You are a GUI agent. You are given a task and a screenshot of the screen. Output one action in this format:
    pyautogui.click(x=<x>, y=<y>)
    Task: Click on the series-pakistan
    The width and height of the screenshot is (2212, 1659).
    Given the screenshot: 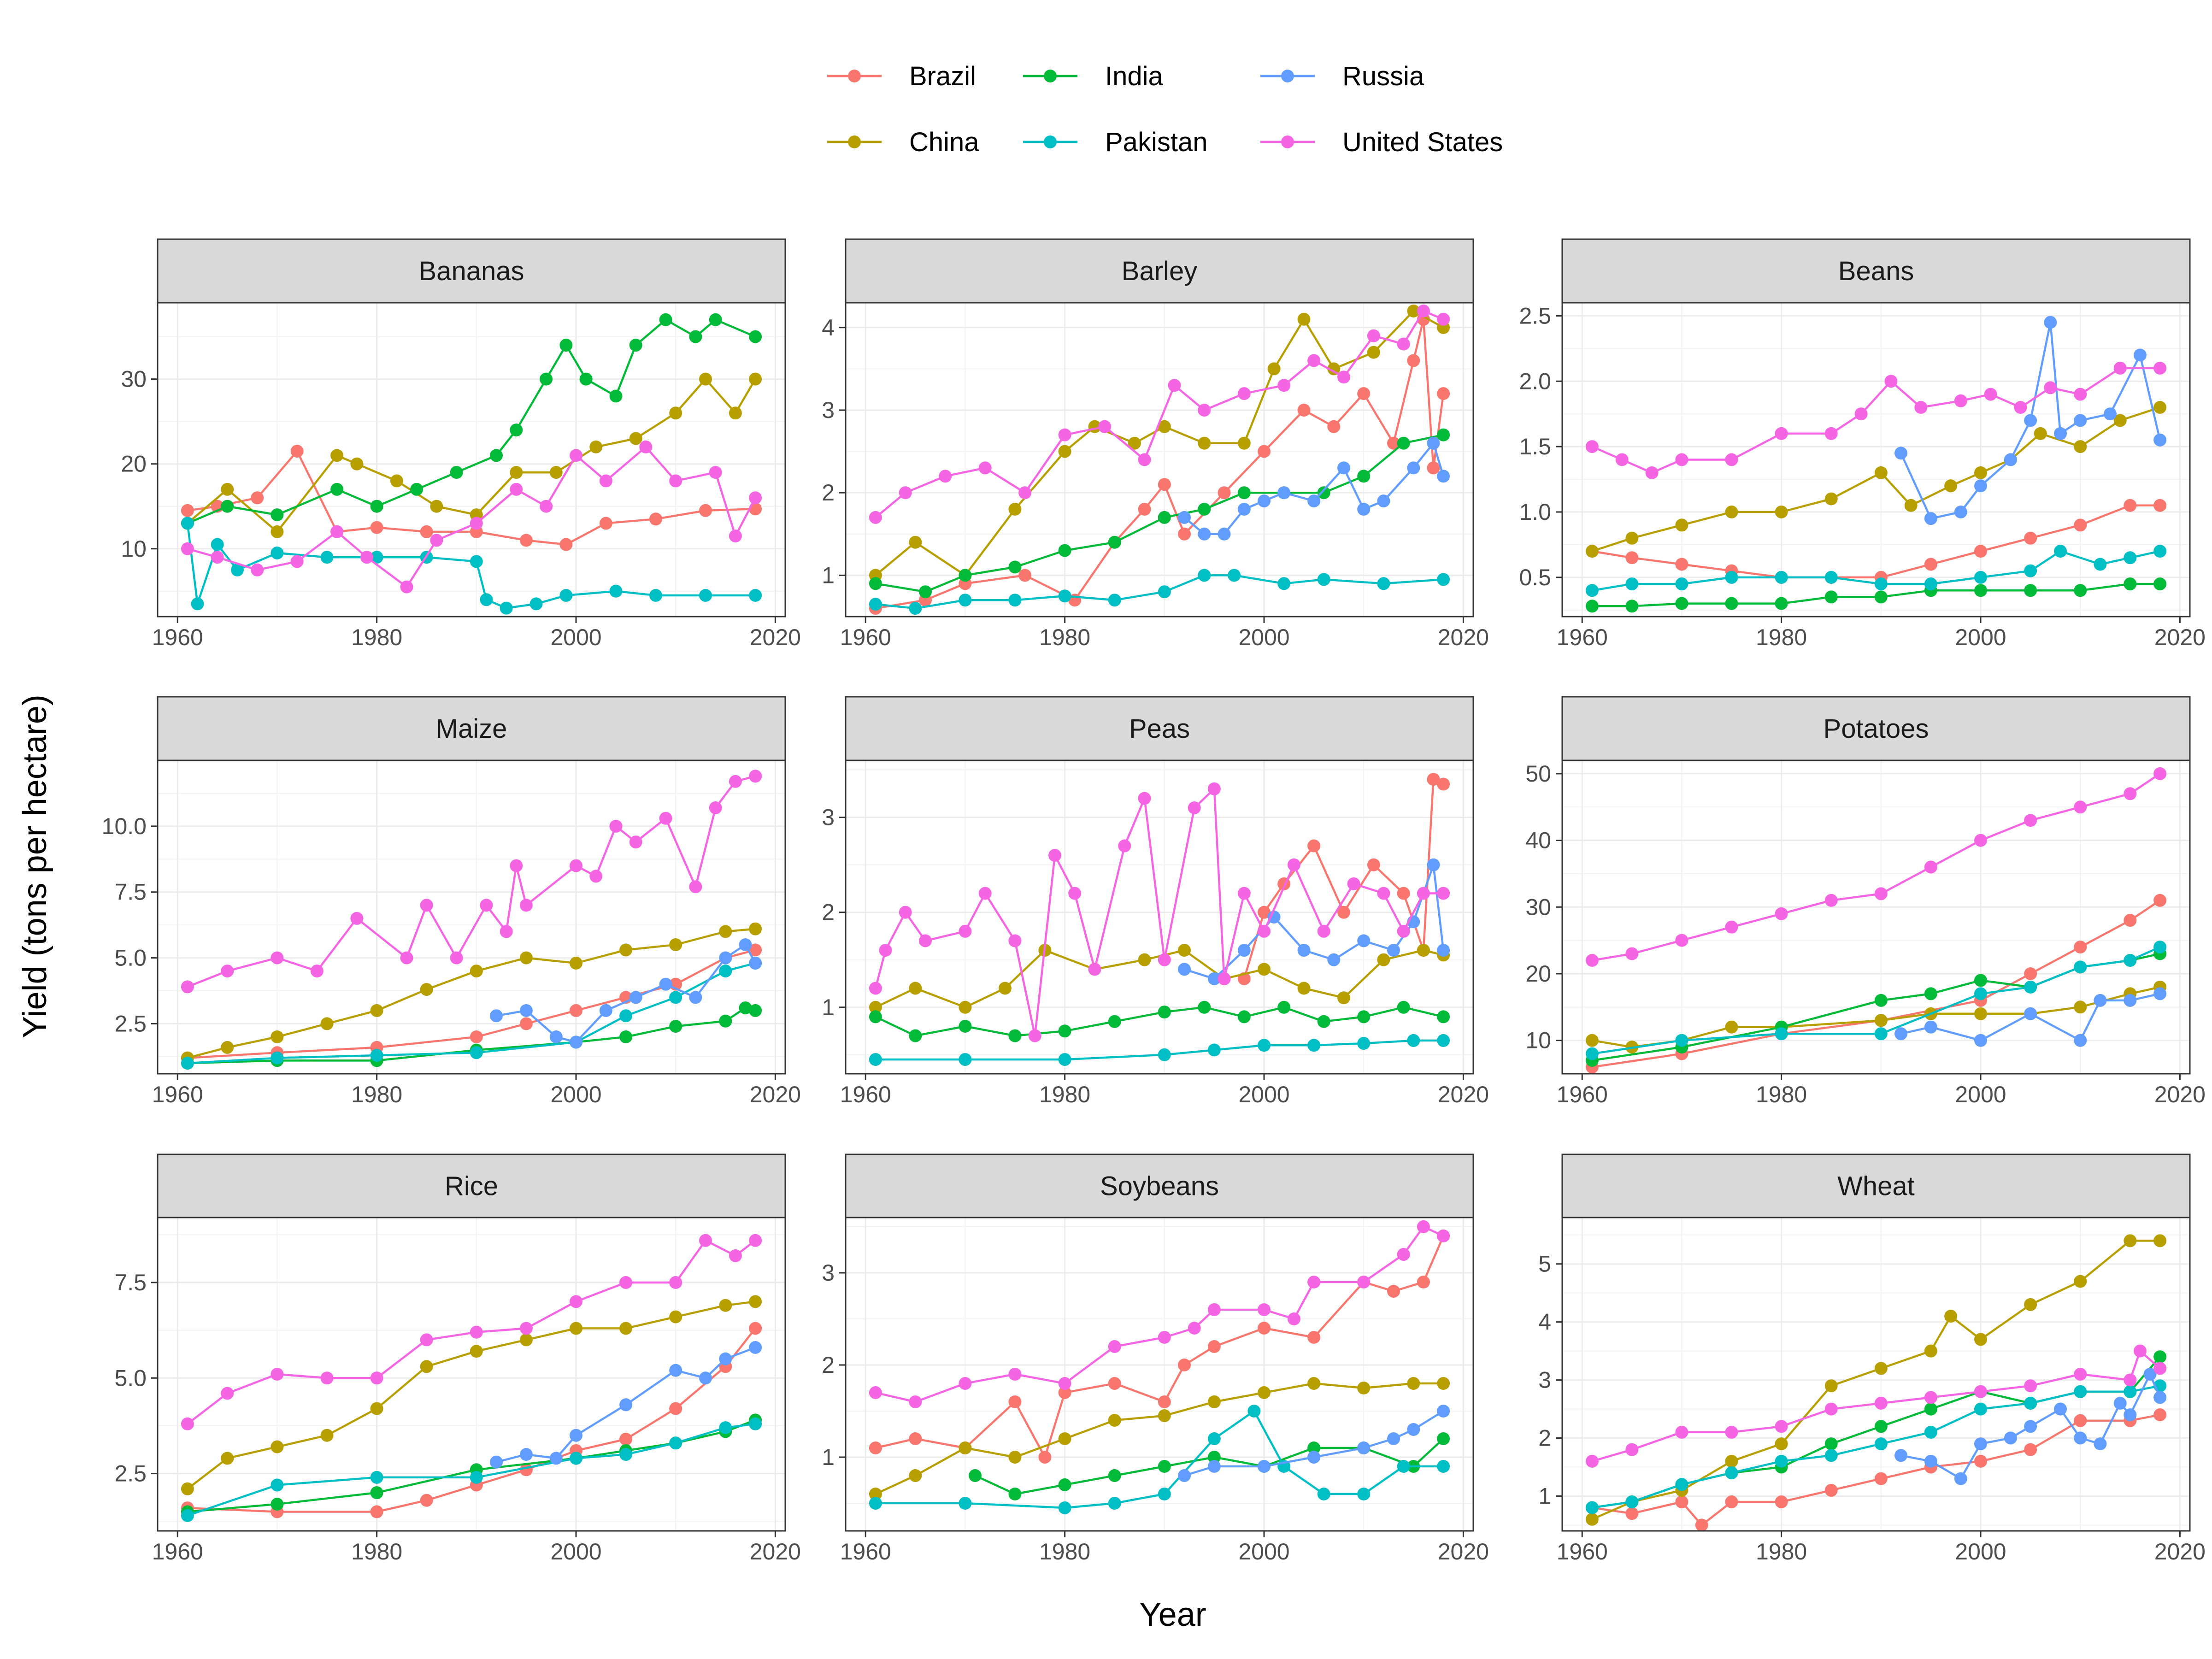 What is the action you would take?
    pyautogui.click(x=1159, y=1459)
    